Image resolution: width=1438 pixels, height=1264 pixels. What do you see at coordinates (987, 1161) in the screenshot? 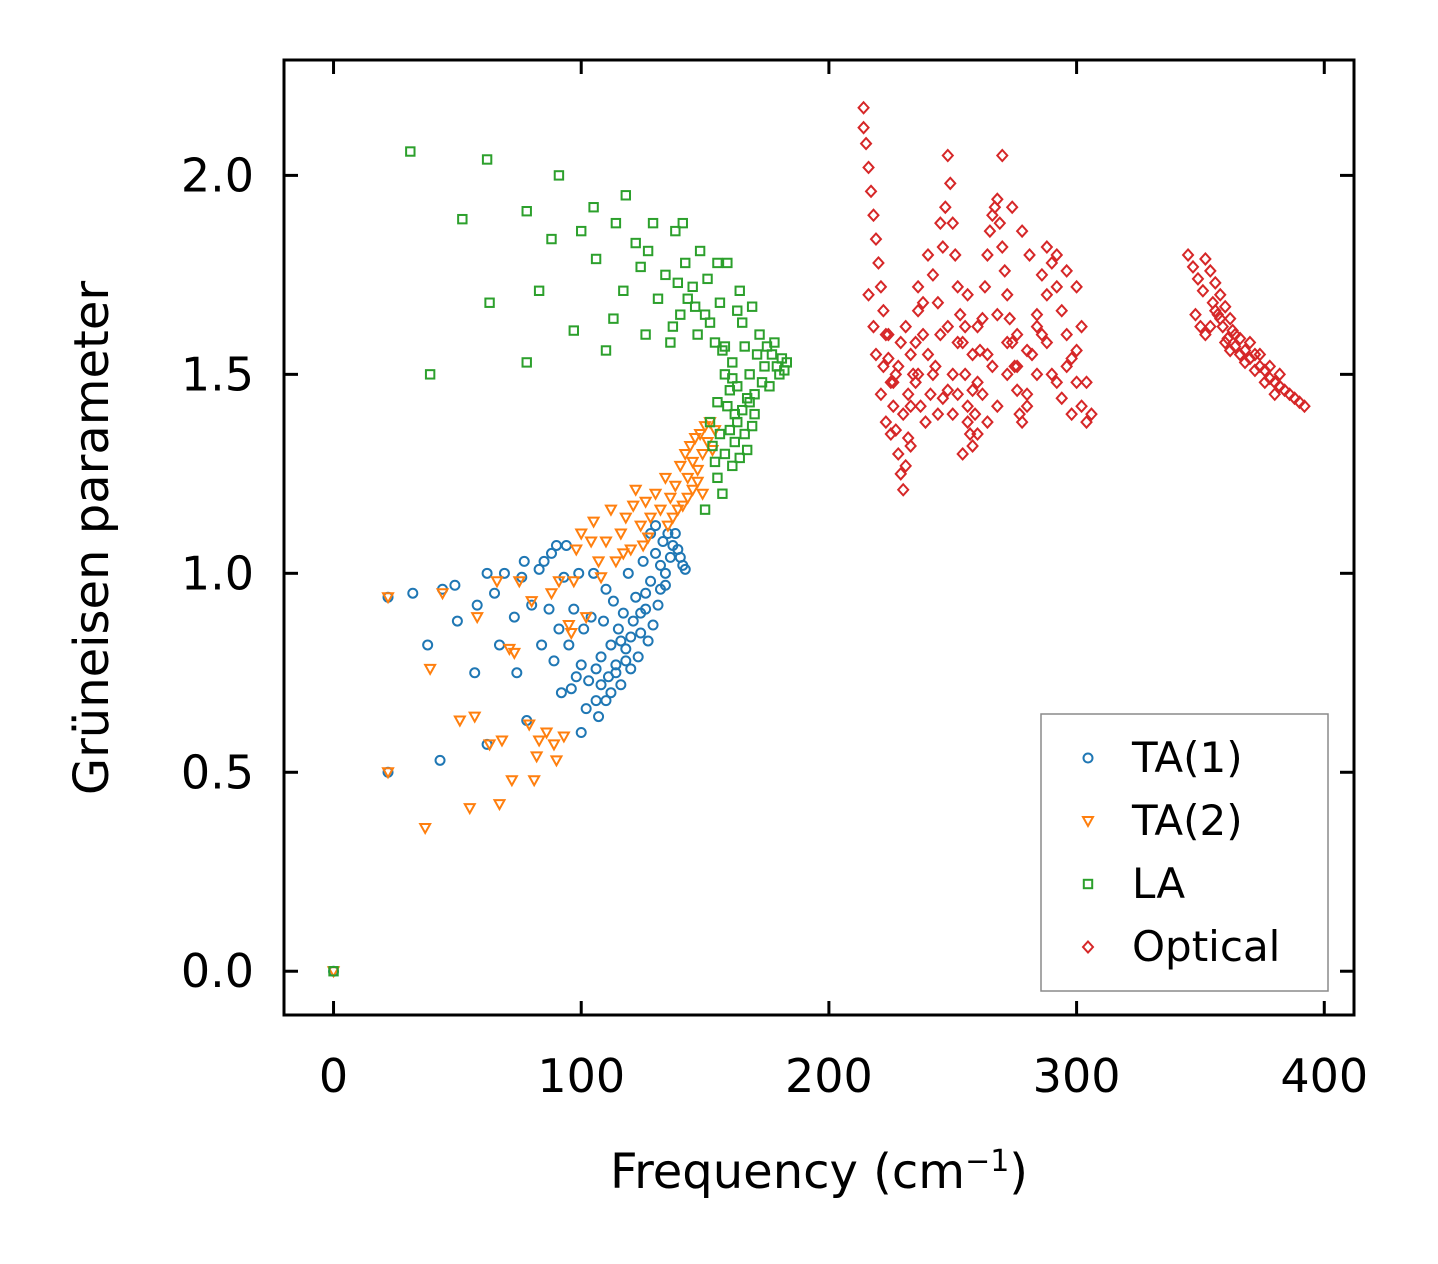
I see `x-axis-title-exponent: −1` at bounding box center [987, 1161].